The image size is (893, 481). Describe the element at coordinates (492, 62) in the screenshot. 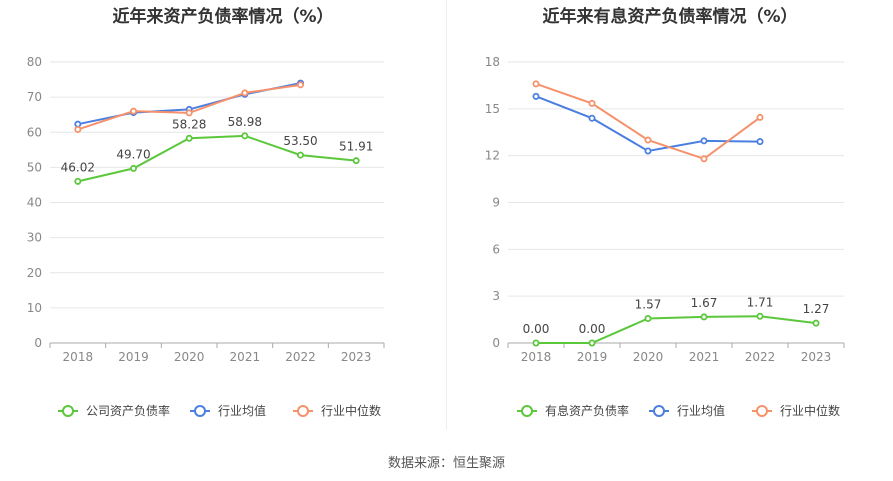

I see `y-tick-label: 18` at that location.